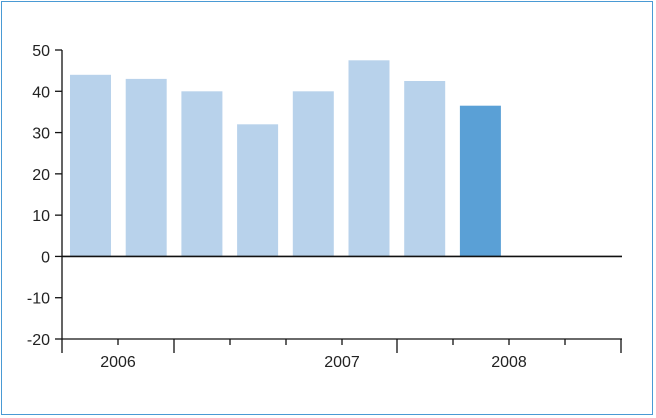 The image size is (656, 418). I want to click on y-tick-label: 50, so click(41, 51).